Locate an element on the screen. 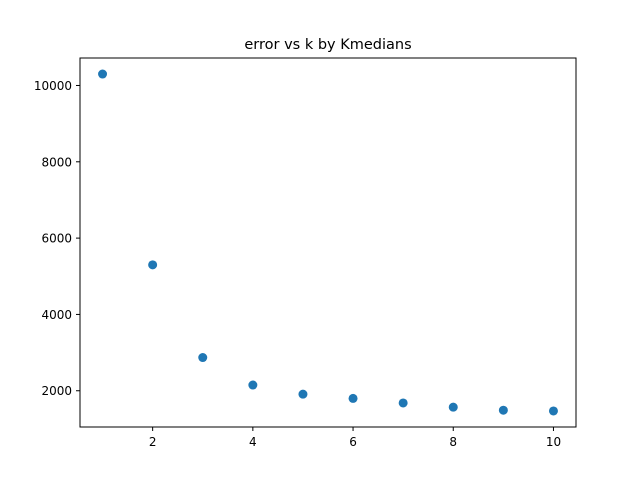 This screenshot has height=480, width=640. x-tick-label: 6 is located at coordinates (353, 442).